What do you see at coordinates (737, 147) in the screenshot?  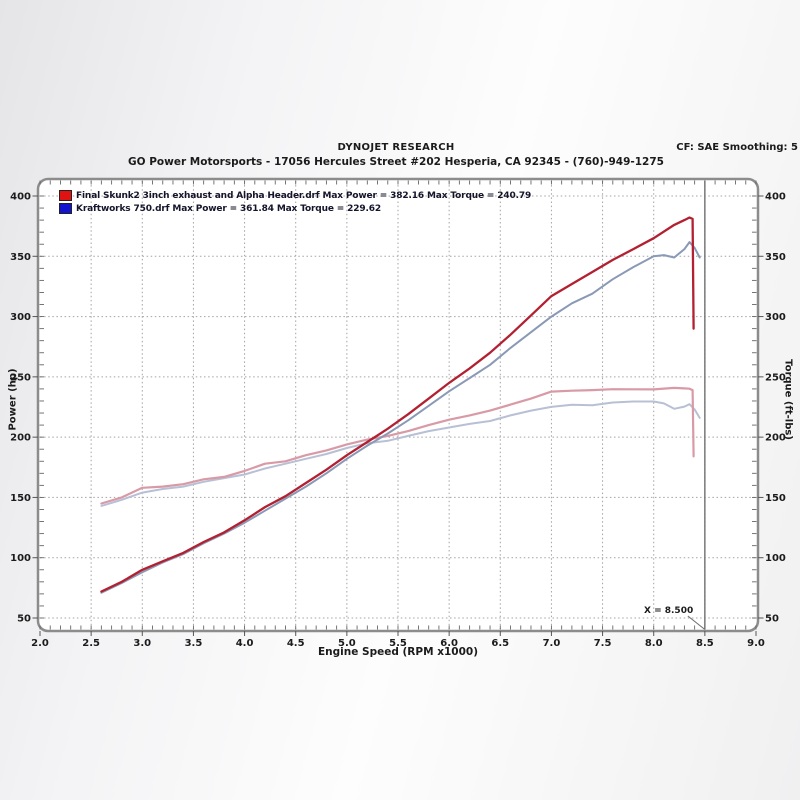 I see `cf-smoothing-label: CF: SAE Smoothing: 5` at bounding box center [737, 147].